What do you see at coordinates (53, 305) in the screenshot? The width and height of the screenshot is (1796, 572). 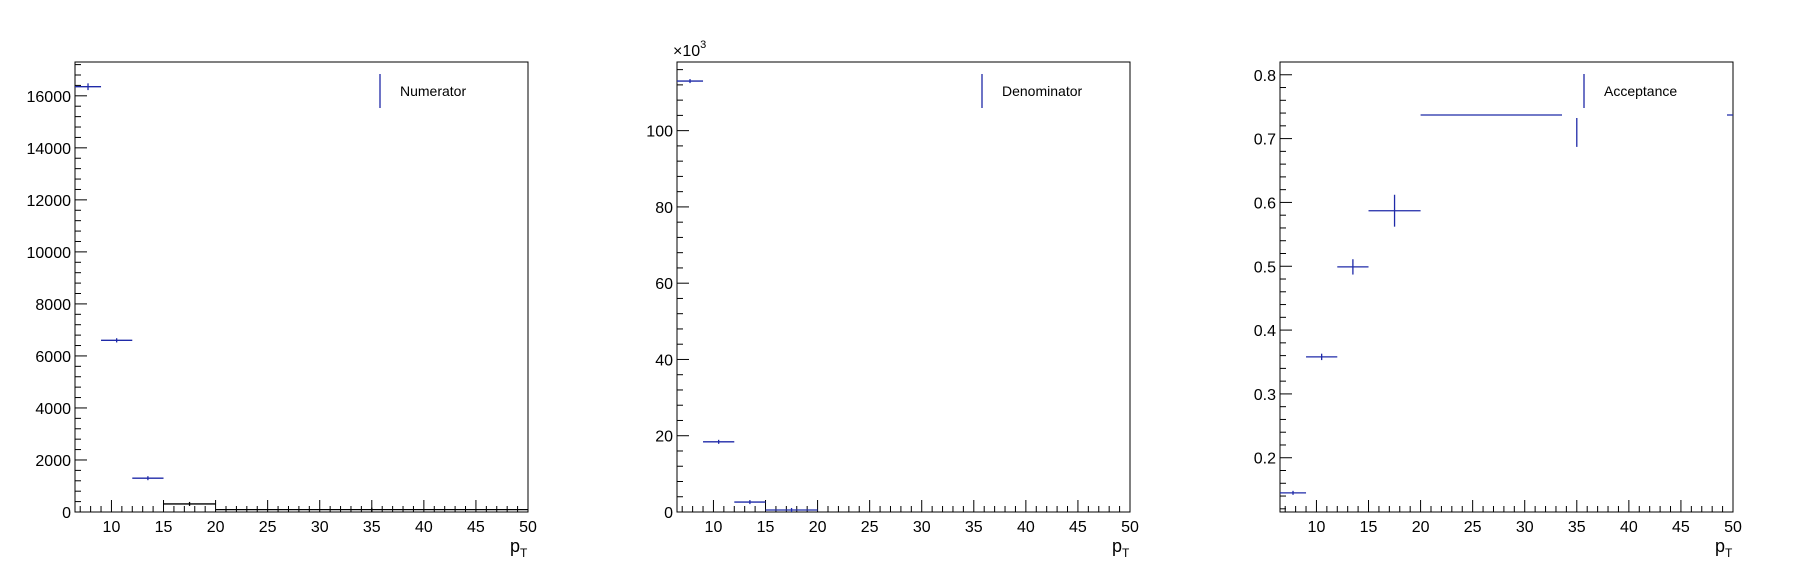 I see `y-tick-label: 8000` at bounding box center [53, 305].